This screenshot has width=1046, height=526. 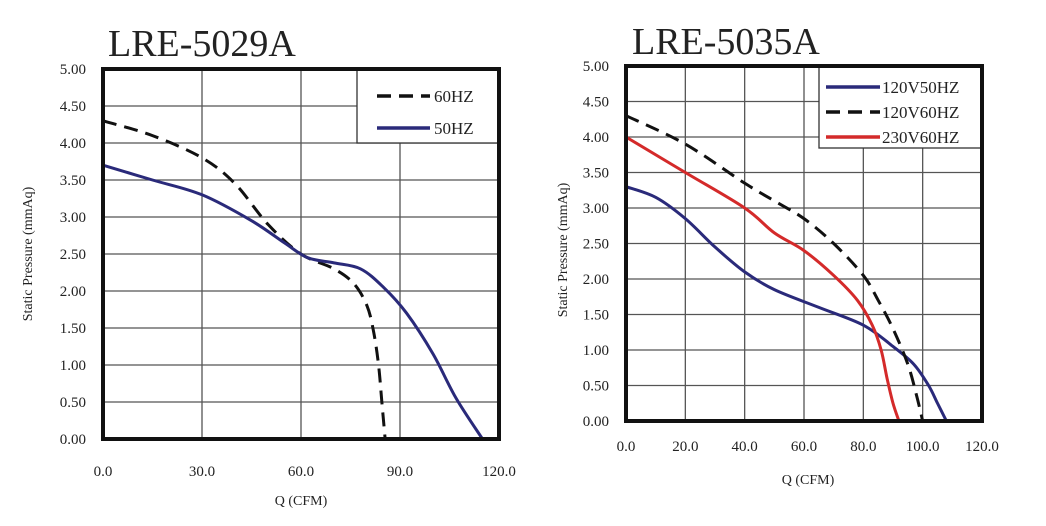 I want to click on x-tick-label: 90.0, so click(x=400, y=472).